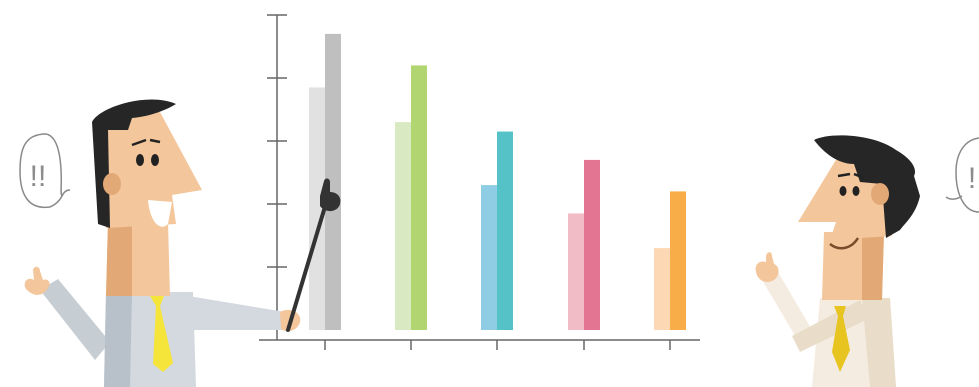 This screenshot has height=387, width=979. Describe the element at coordinates (972, 178) in the screenshot. I see `speech-text-right: !` at that location.